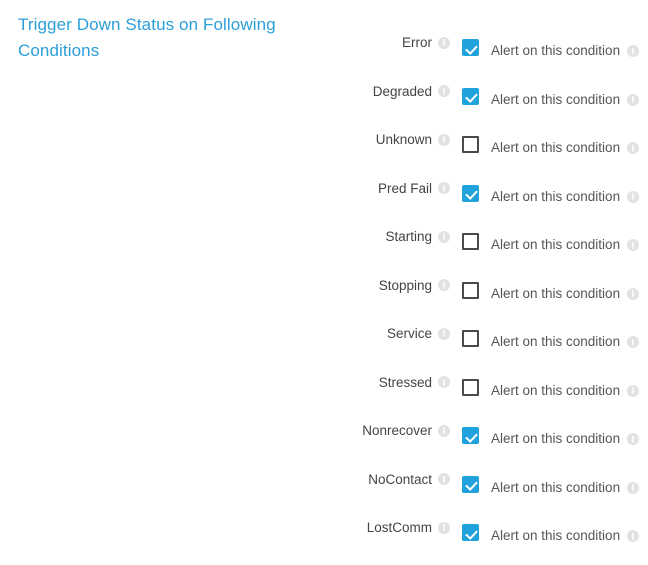  Describe the element at coordinates (404, 188) in the screenshot. I see `condition-label: Pred Fail` at that location.